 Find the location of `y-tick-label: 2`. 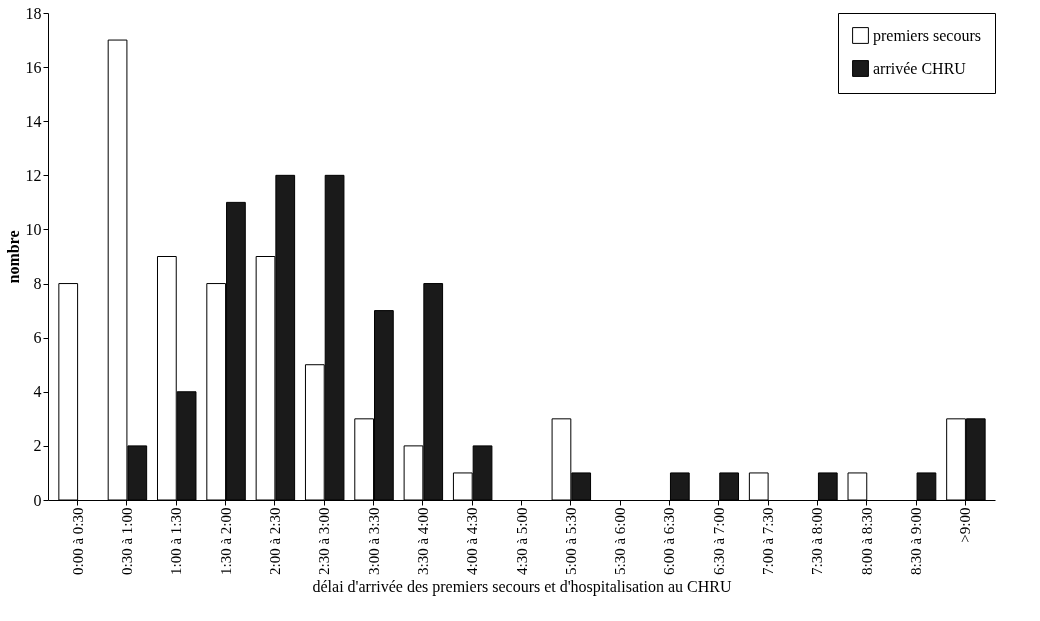

y-tick-label: 2 is located at coordinates (37, 446).